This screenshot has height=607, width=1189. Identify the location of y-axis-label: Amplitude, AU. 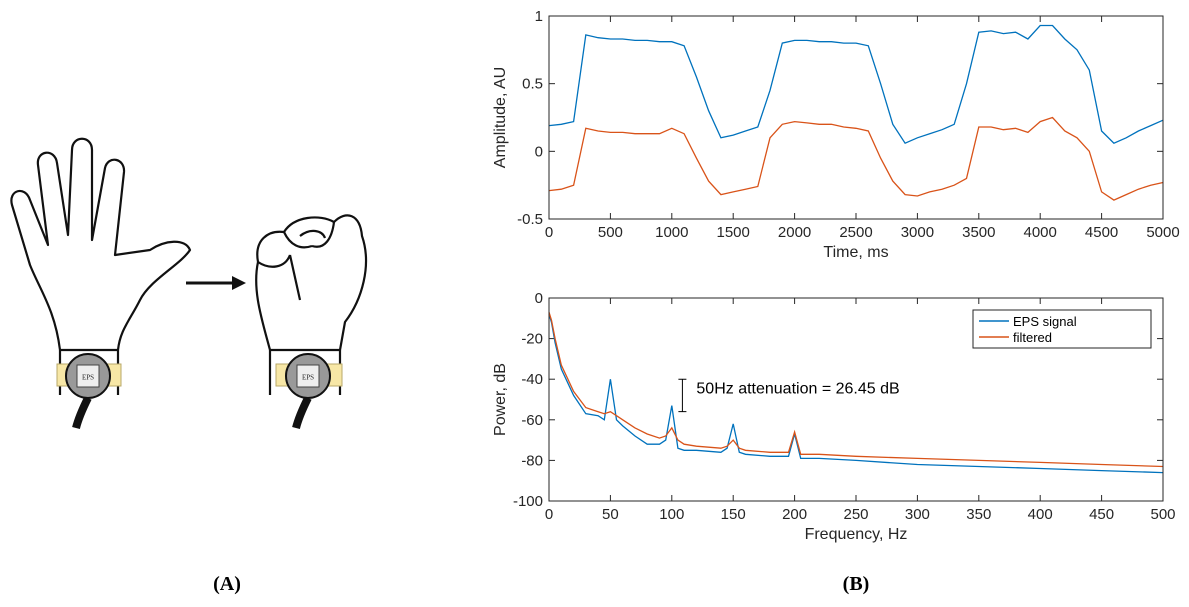
(500, 117).